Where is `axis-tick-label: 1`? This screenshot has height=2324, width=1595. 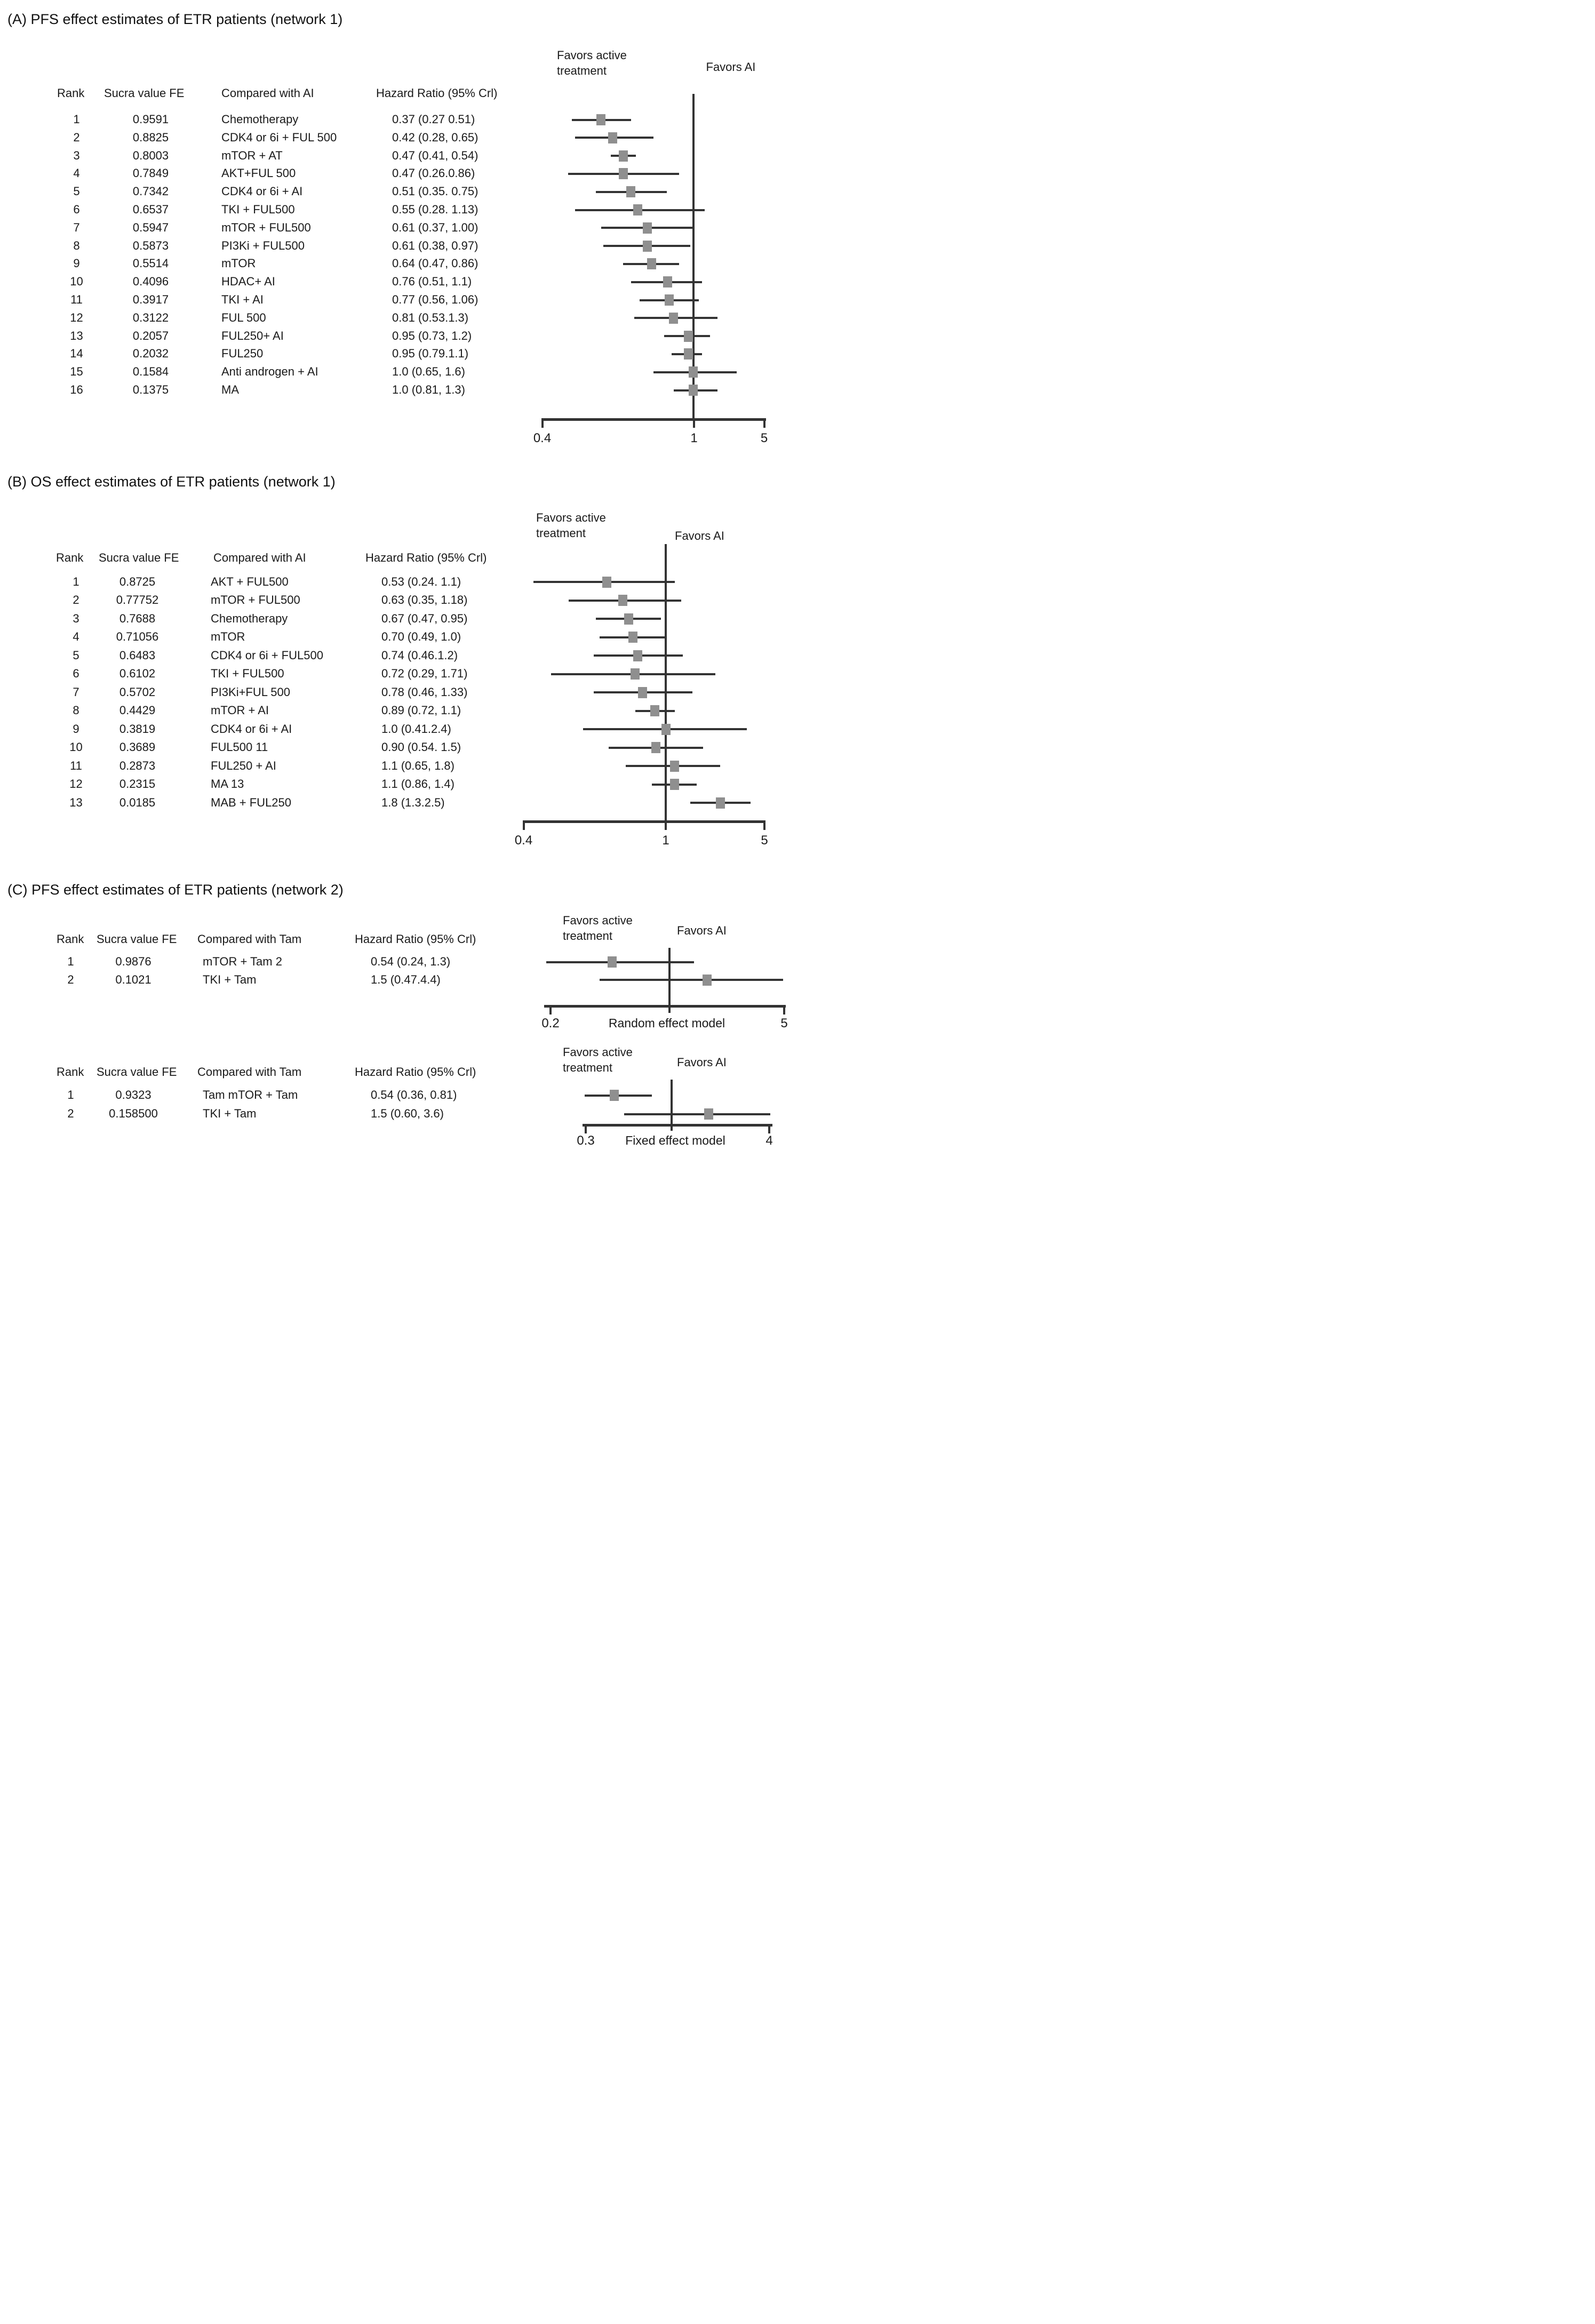
axis-tick-label: 1 is located at coordinates (694, 438).